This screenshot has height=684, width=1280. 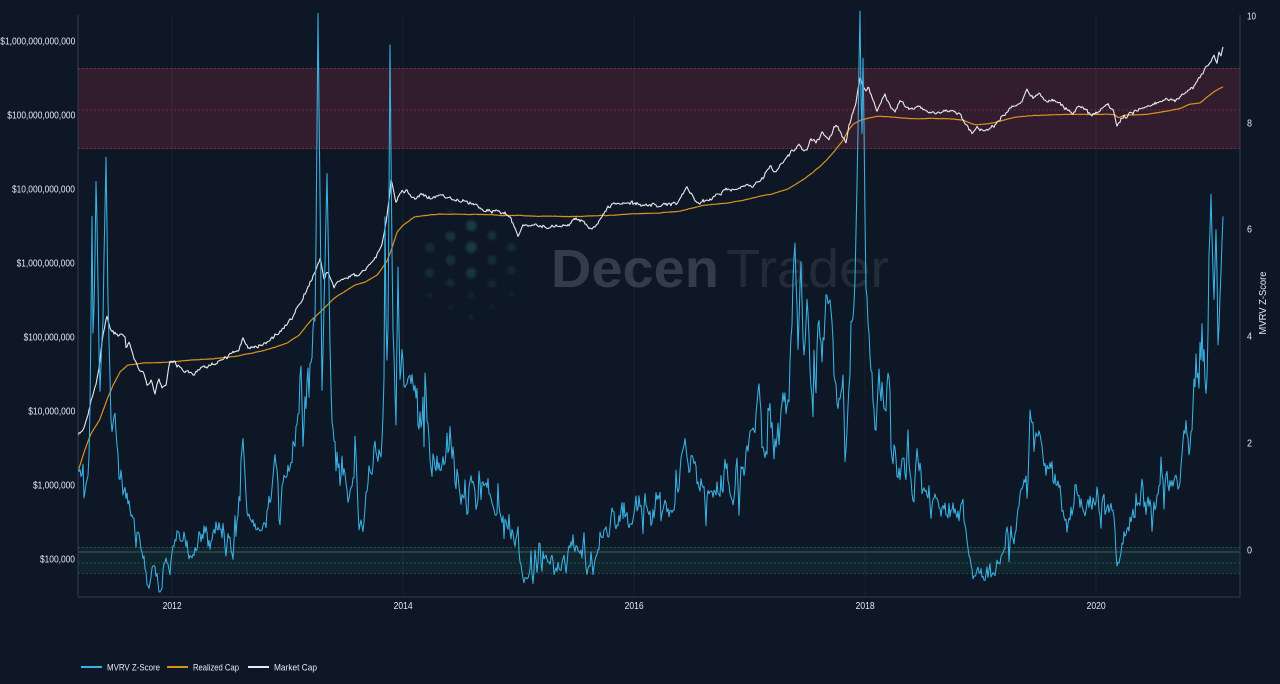 What do you see at coordinates (807, 269) in the screenshot?
I see `svg-text: Trader` at bounding box center [807, 269].